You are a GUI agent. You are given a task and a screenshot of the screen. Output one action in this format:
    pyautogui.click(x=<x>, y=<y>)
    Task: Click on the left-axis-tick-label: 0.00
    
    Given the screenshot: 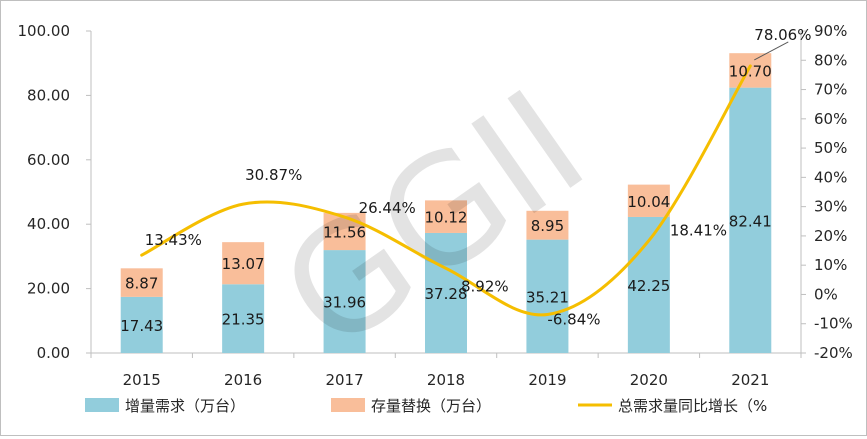 What is the action you would take?
    pyautogui.click(x=53, y=353)
    